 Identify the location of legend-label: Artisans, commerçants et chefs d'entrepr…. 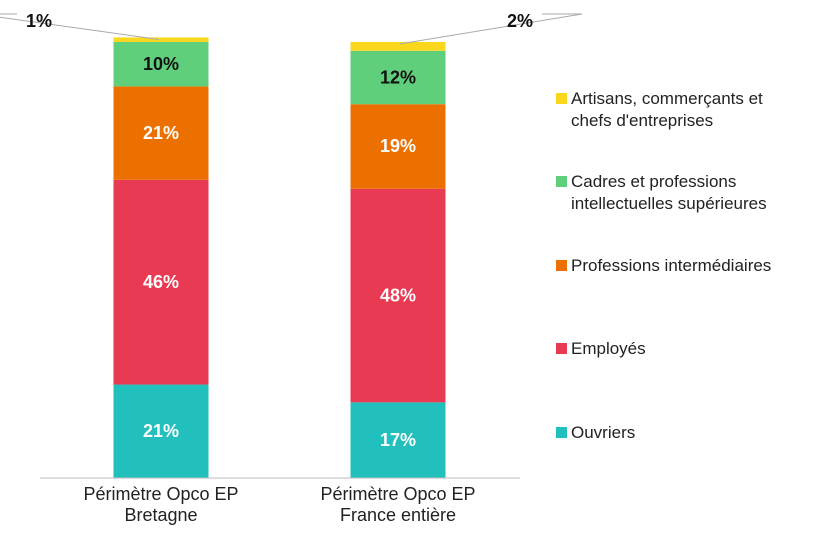
(667, 109).